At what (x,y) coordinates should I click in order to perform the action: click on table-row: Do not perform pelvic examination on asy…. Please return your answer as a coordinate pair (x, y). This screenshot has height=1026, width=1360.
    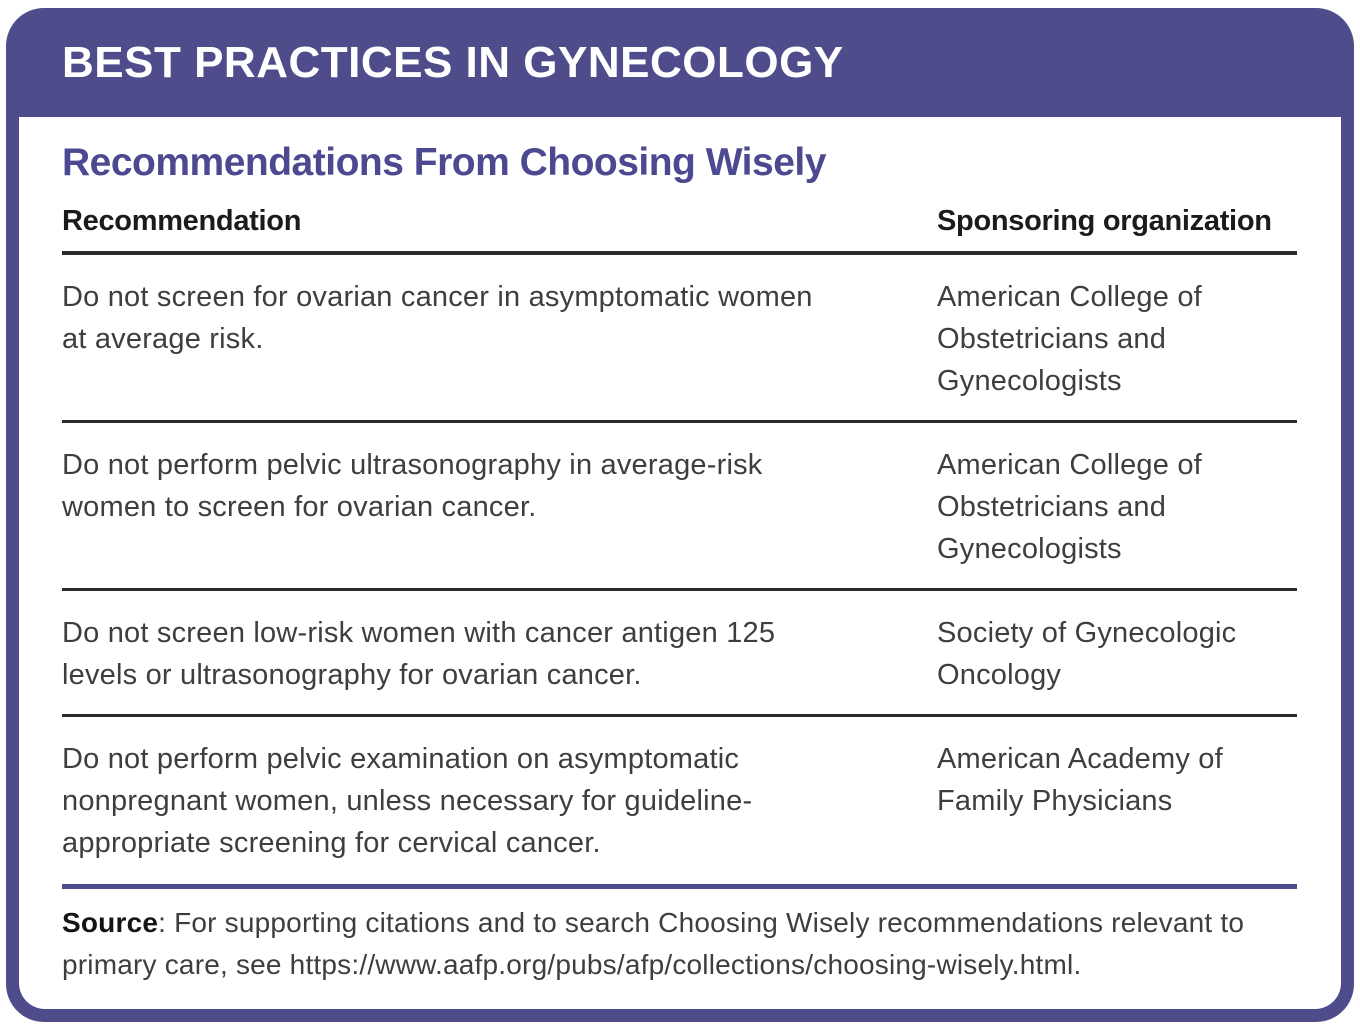
    Looking at the image, I should click on (679, 799).